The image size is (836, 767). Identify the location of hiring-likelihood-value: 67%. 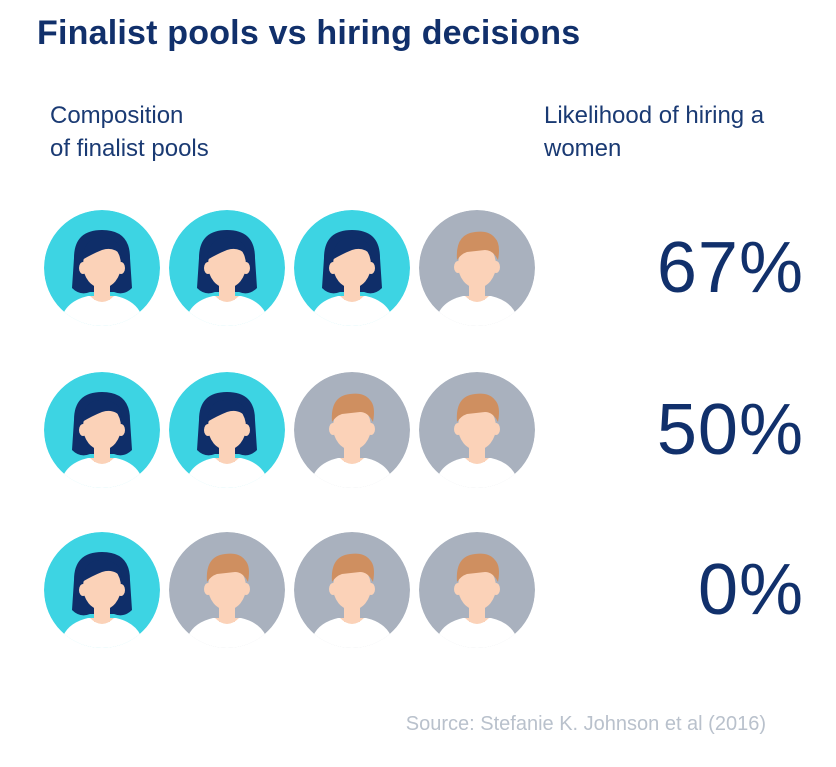
(730, 268).